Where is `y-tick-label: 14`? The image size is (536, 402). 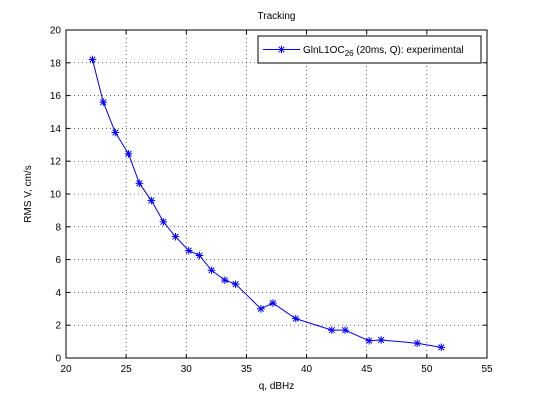 y-tick-label: 14 is located at coordinates (56, 129).